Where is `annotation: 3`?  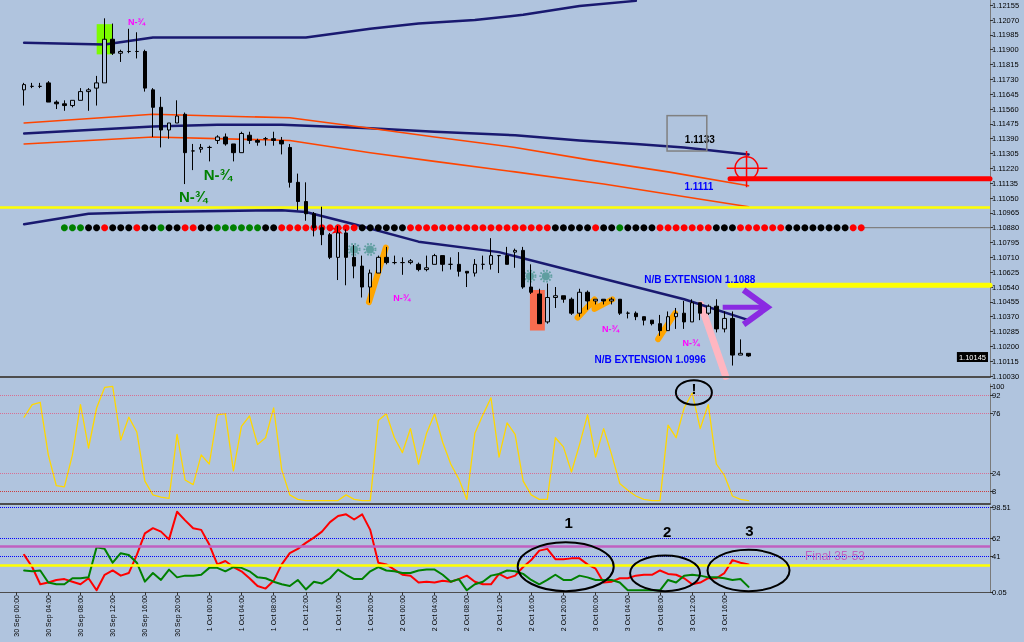 annotation: 3 is located at coordinates (749, 530).